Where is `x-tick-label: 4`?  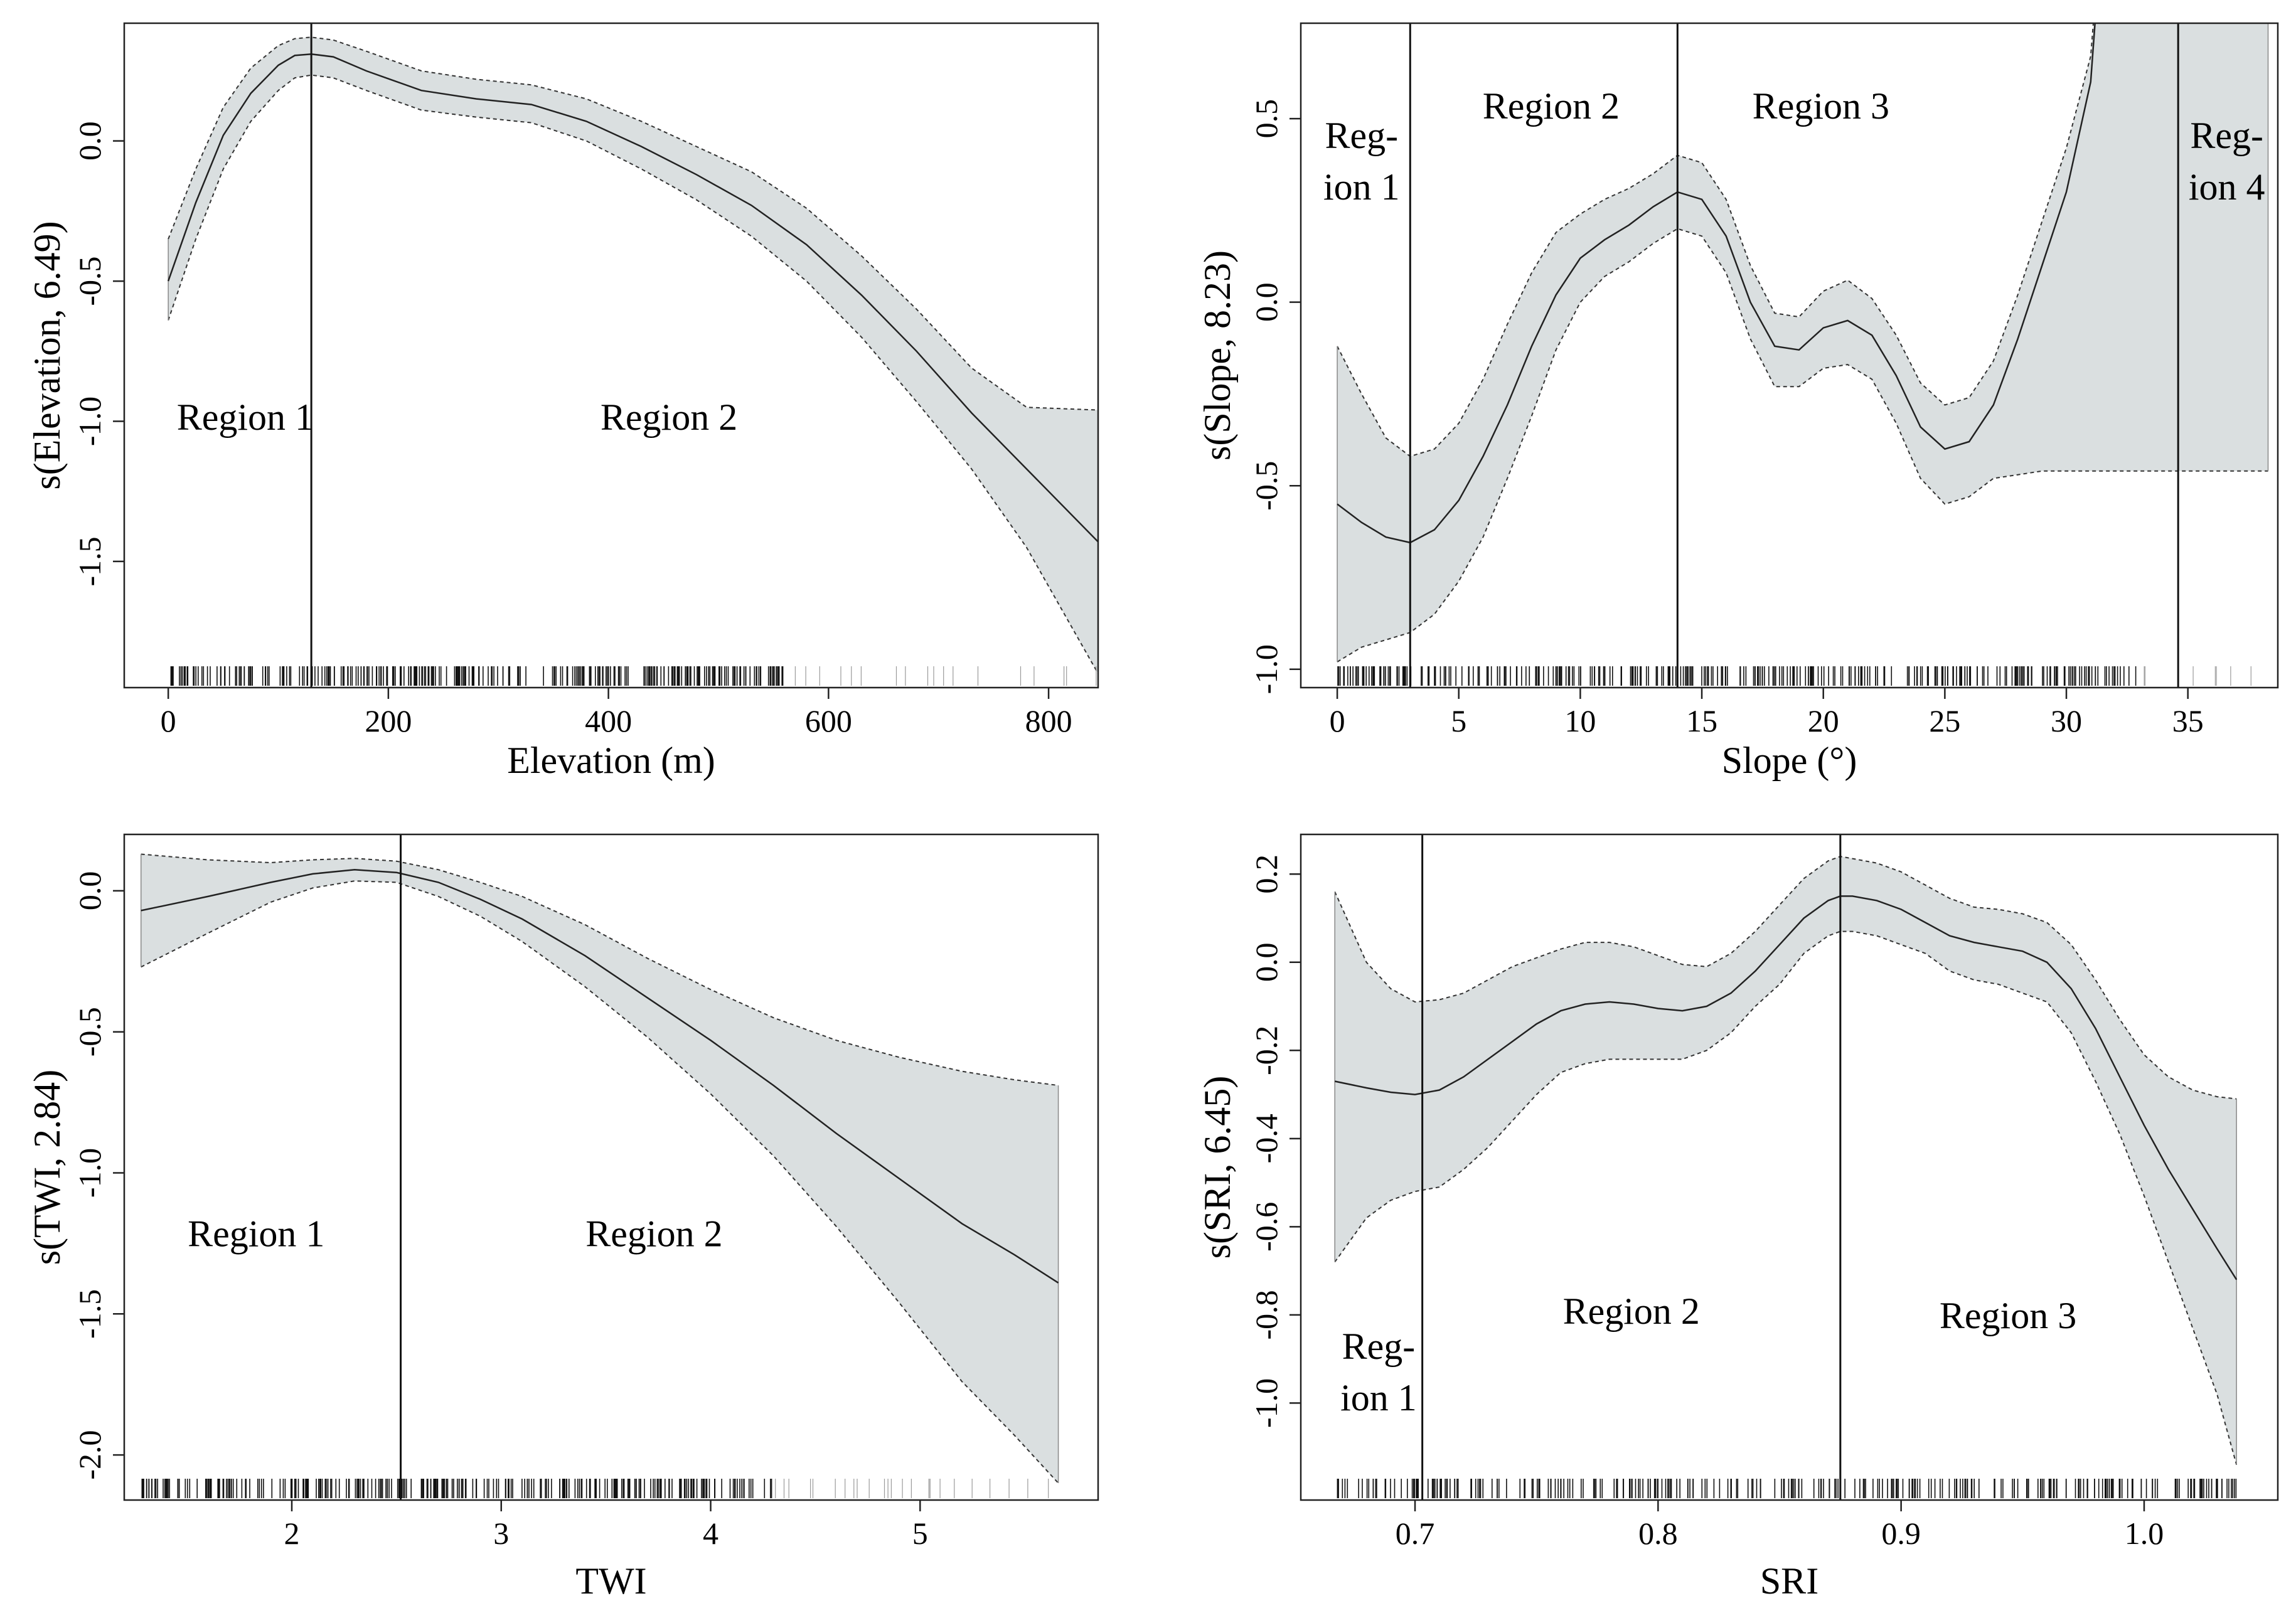
x-tick-label: 4 is located at coordinates (710, 1533).